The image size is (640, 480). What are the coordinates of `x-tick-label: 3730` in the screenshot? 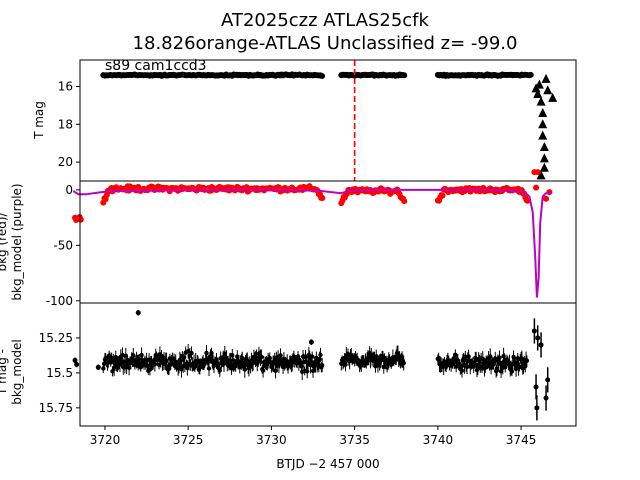 It's located at (271, 440).